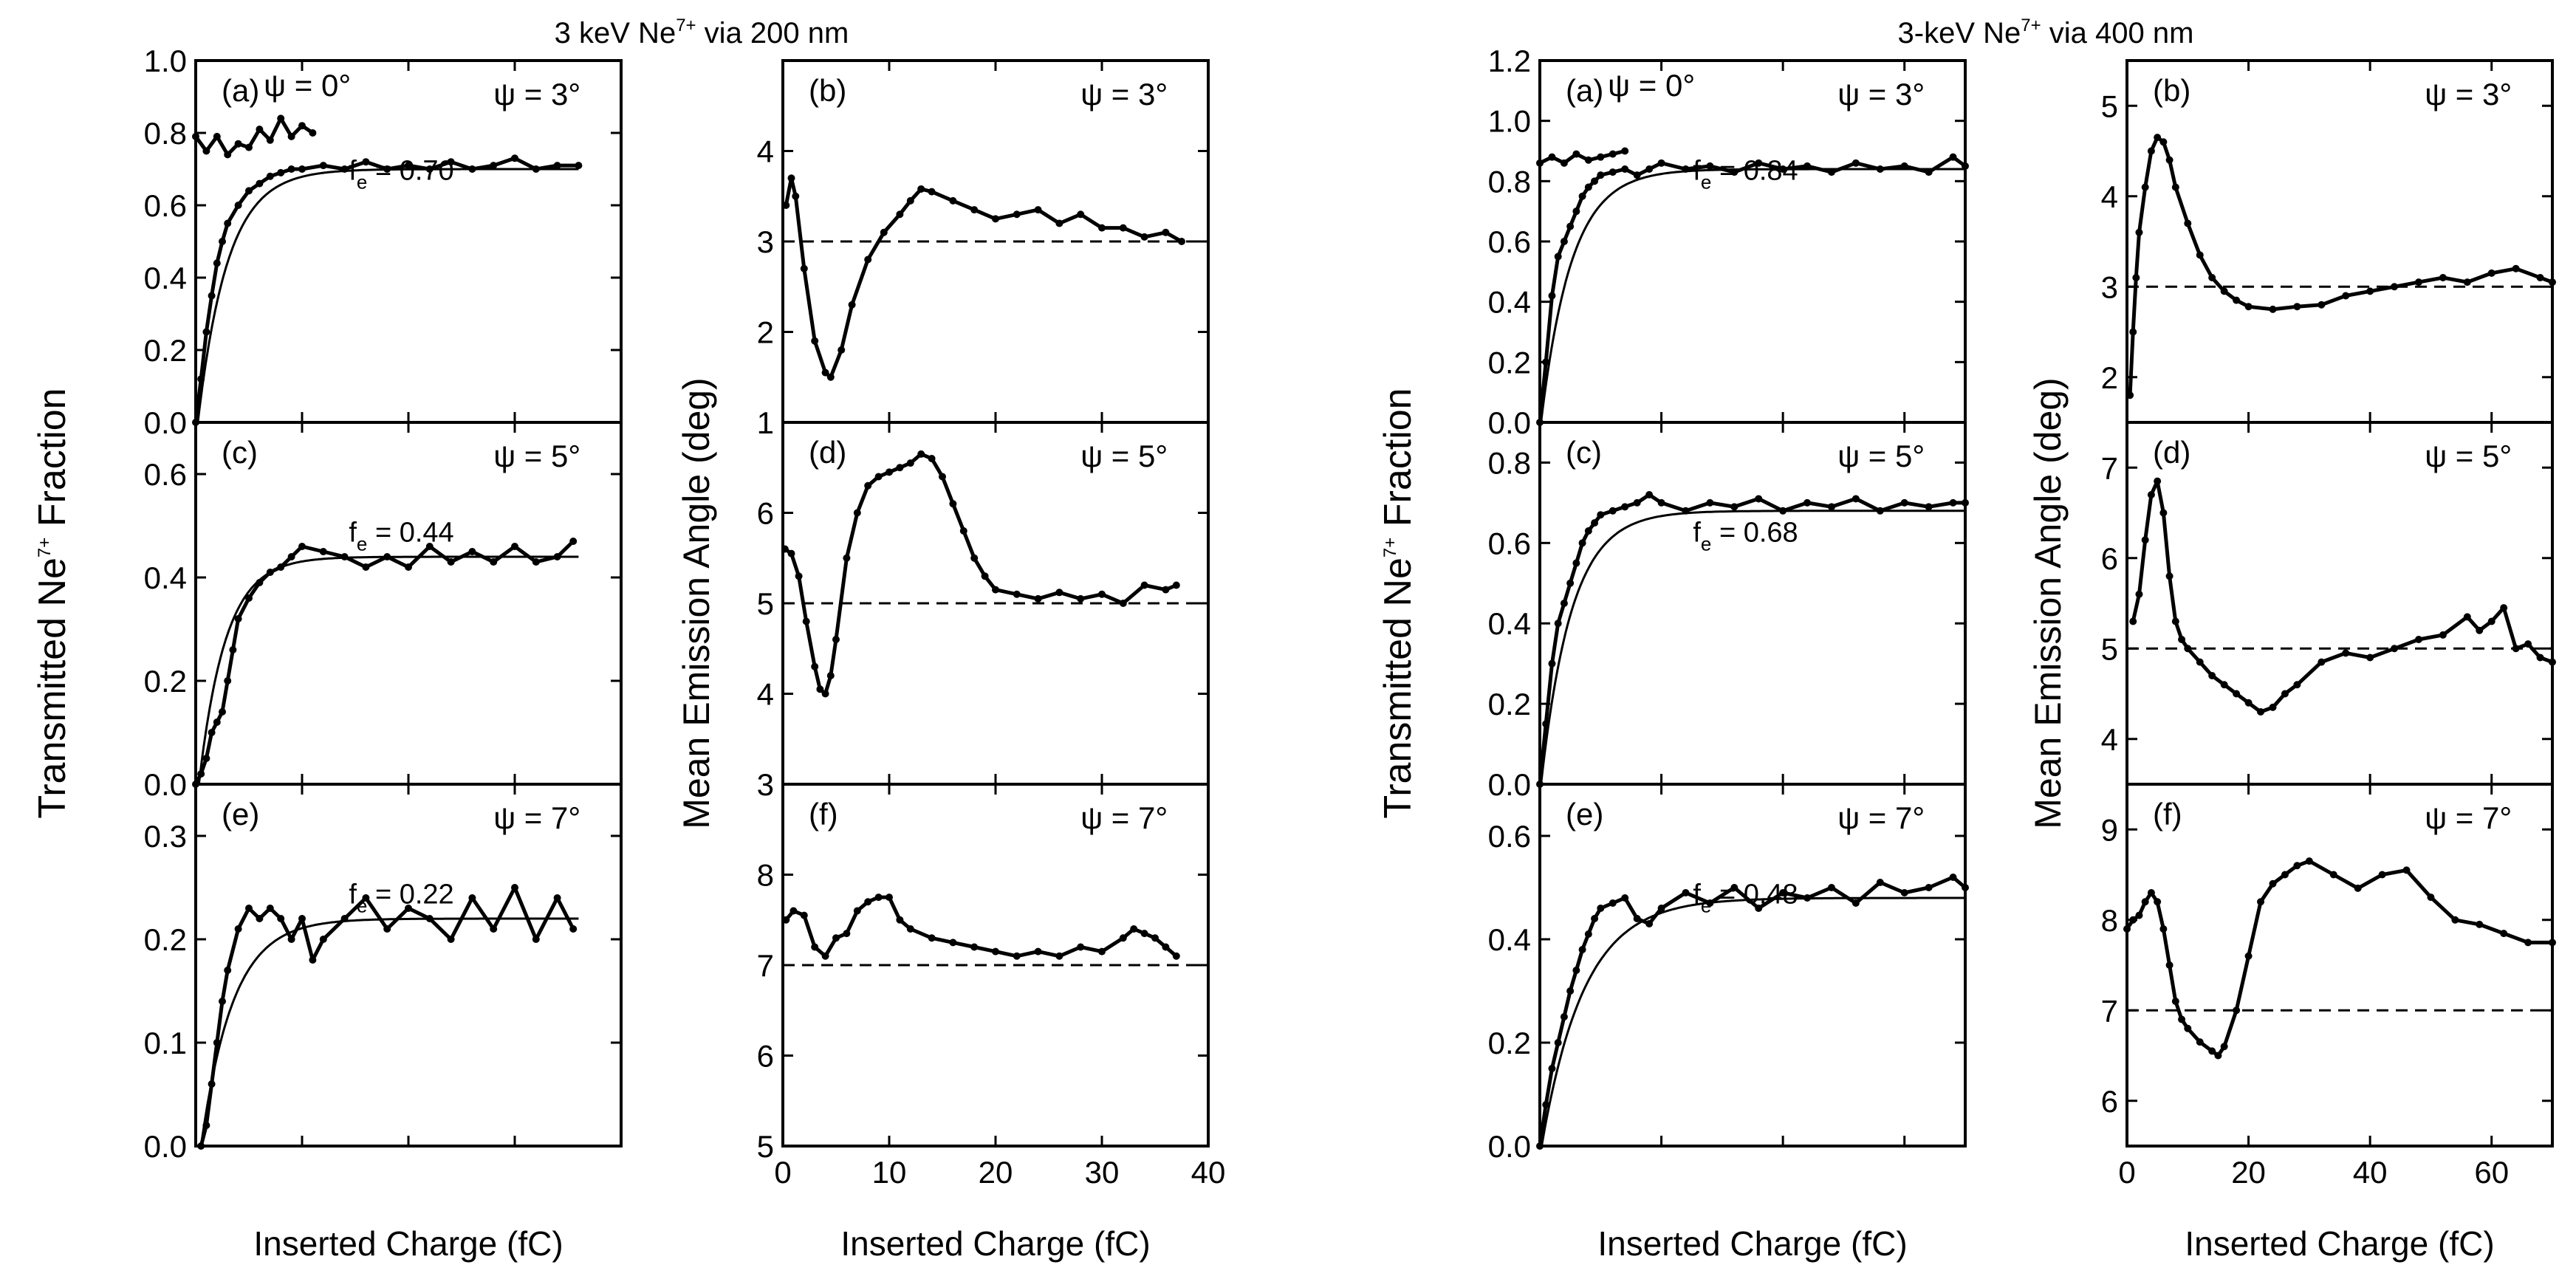 The height and width of the screenshot is (1276, 2576). What do you see at coordinates (1509, 784) in the screenshot?
I see `y-tick-label: 0.0` at bounding box center [1509, 784].